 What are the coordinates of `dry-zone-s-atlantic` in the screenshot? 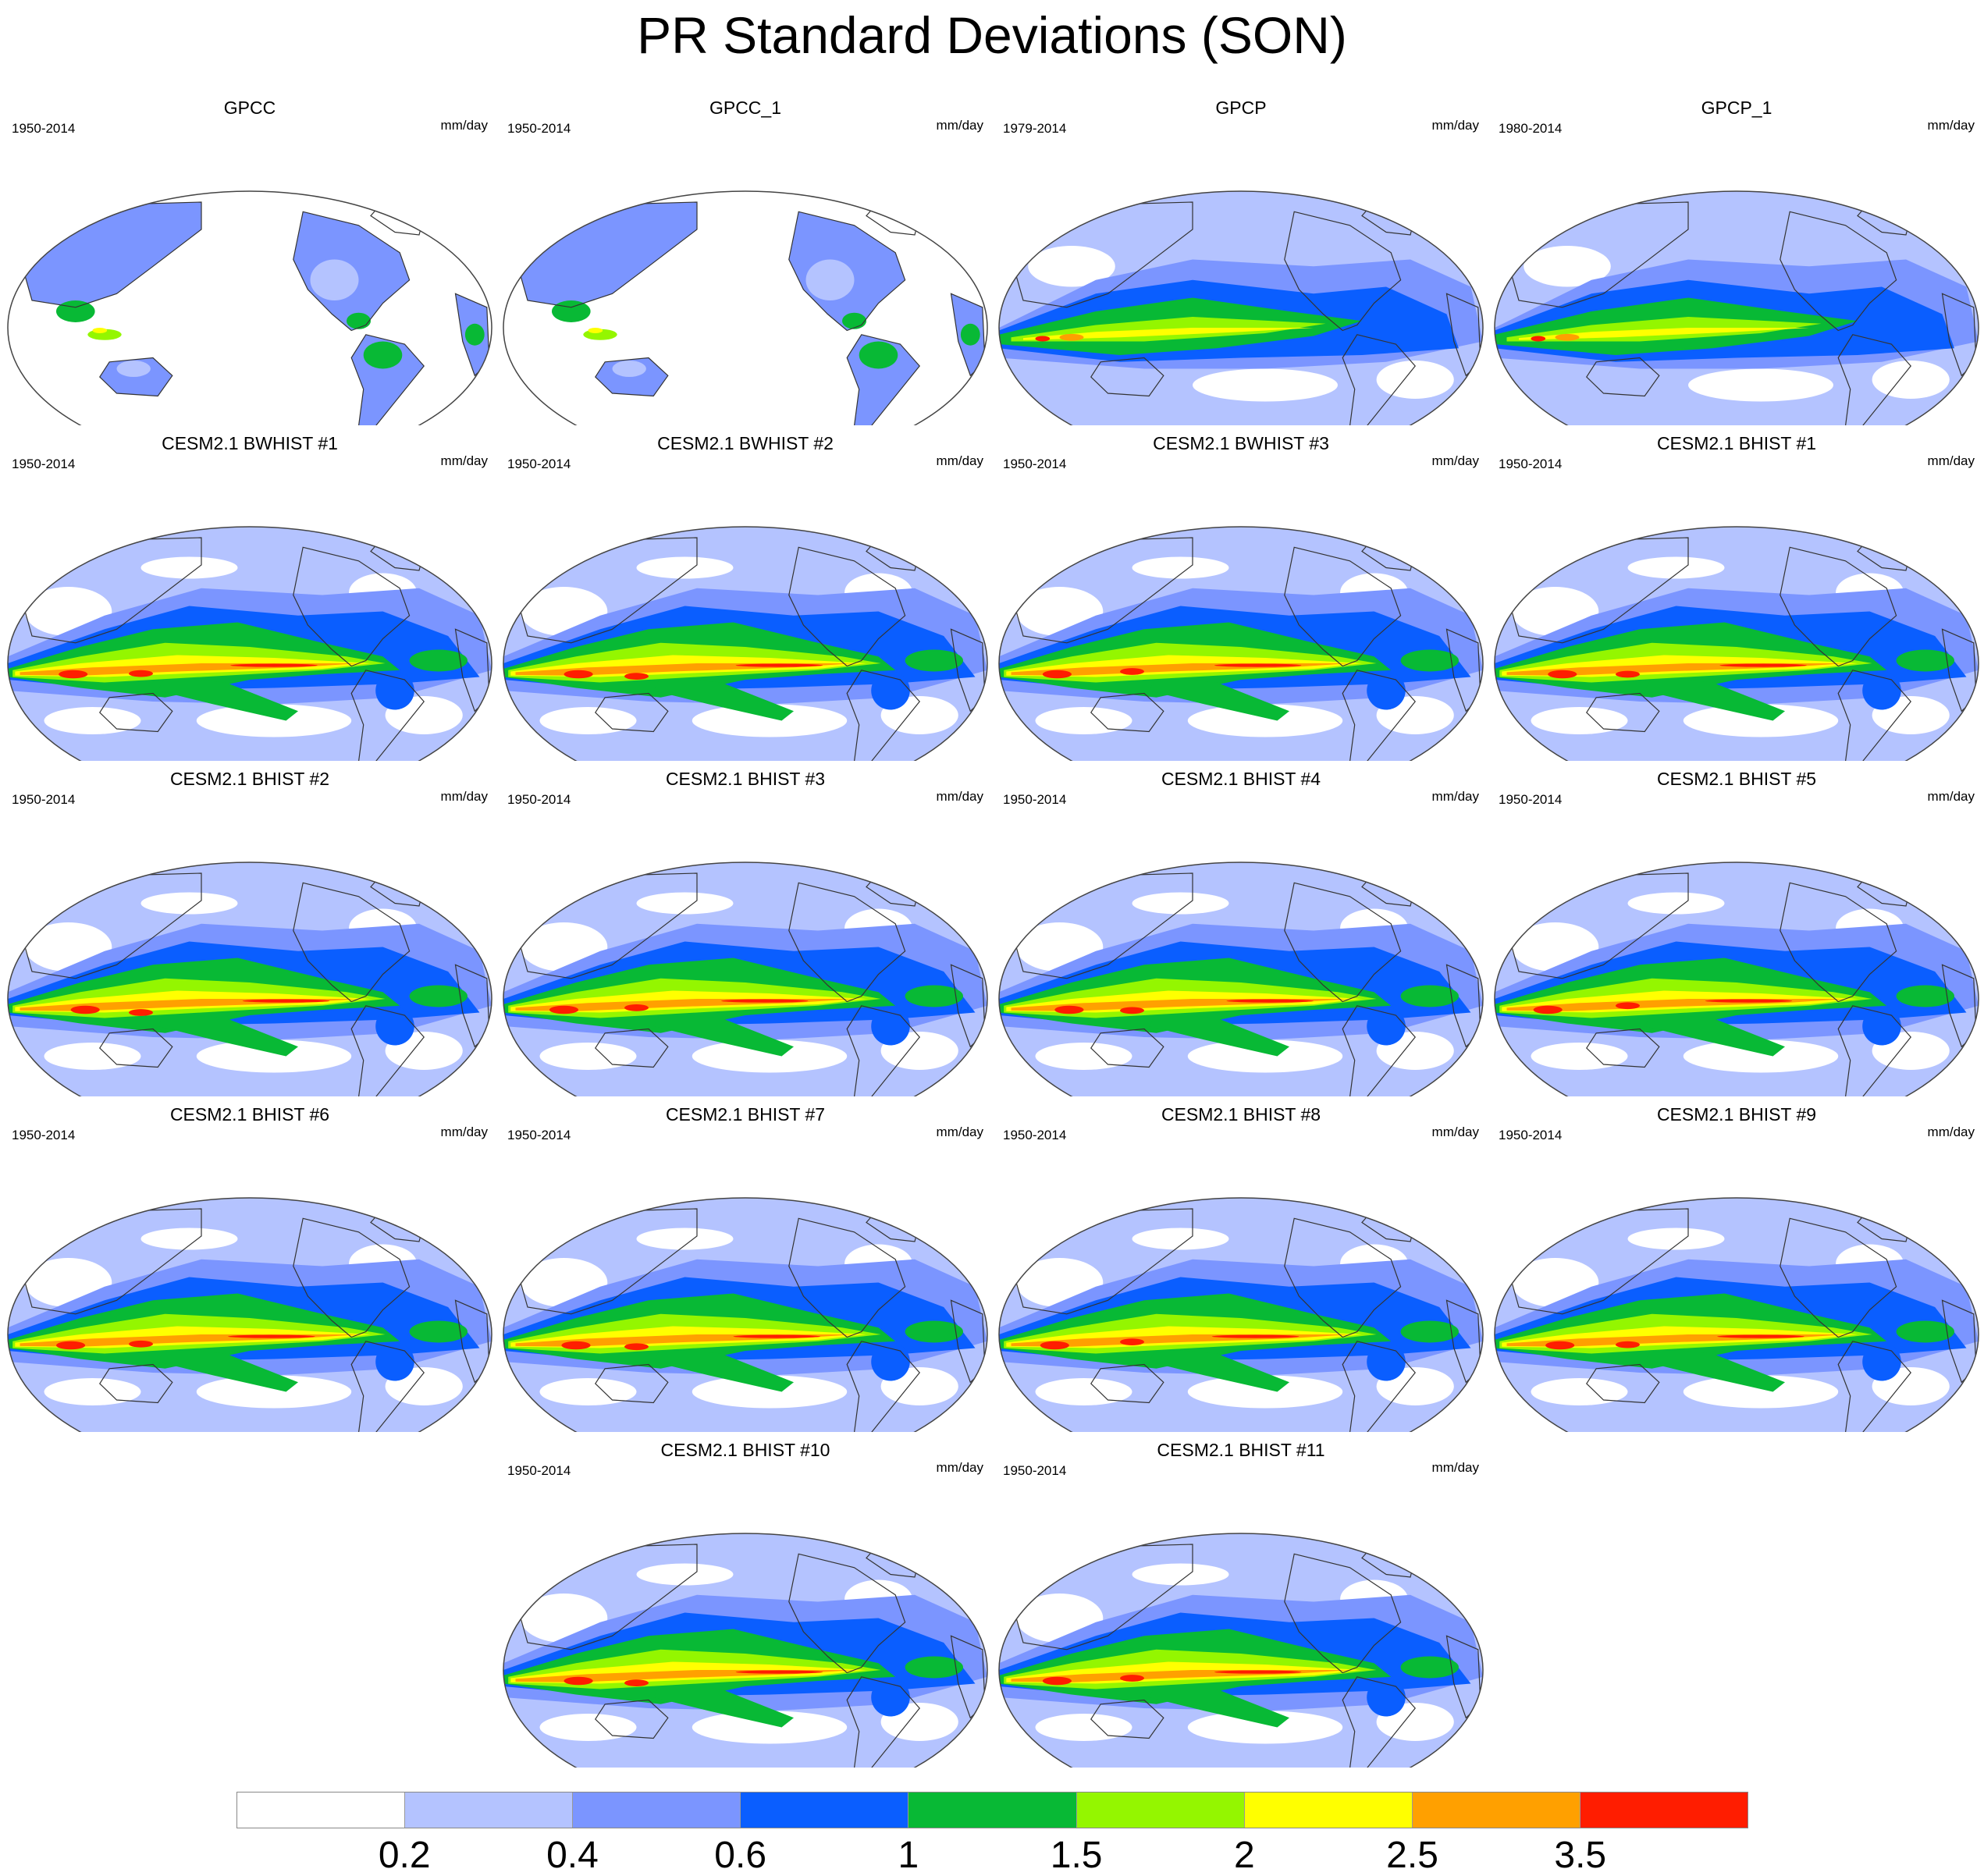 It's located at (1415, 380).